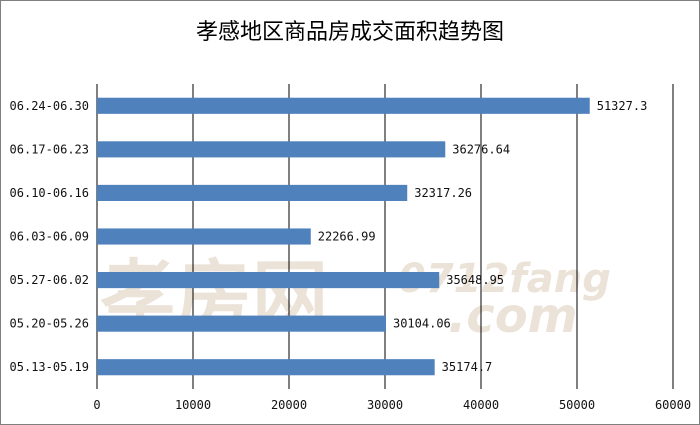 The image size is (700, 425). What do you see at coordinates (622, 106) in the screenshot?
I see `data-label: 51327.3` at bounding box center [622, 106].